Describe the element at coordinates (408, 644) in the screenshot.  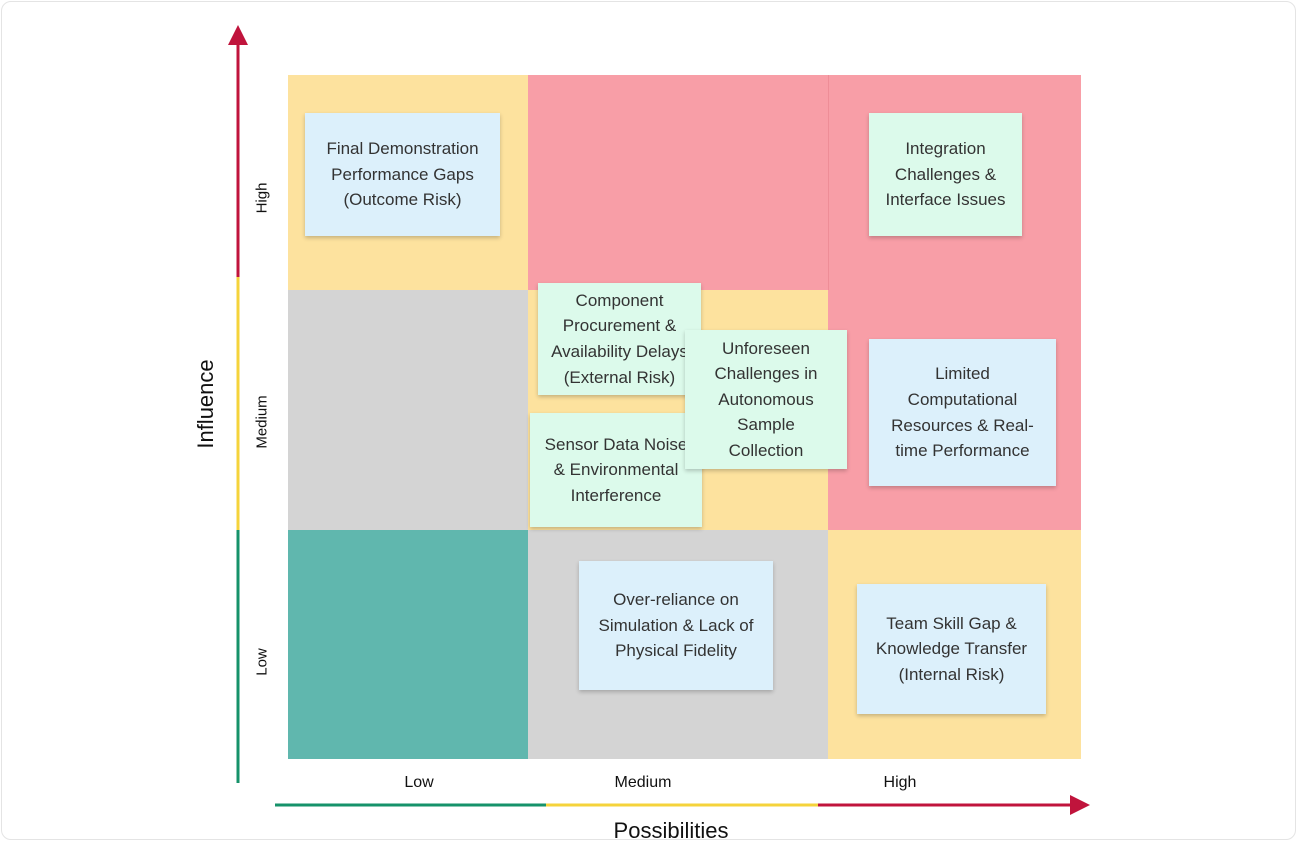
I see `zone-low-influence-low-possibility` at that location.